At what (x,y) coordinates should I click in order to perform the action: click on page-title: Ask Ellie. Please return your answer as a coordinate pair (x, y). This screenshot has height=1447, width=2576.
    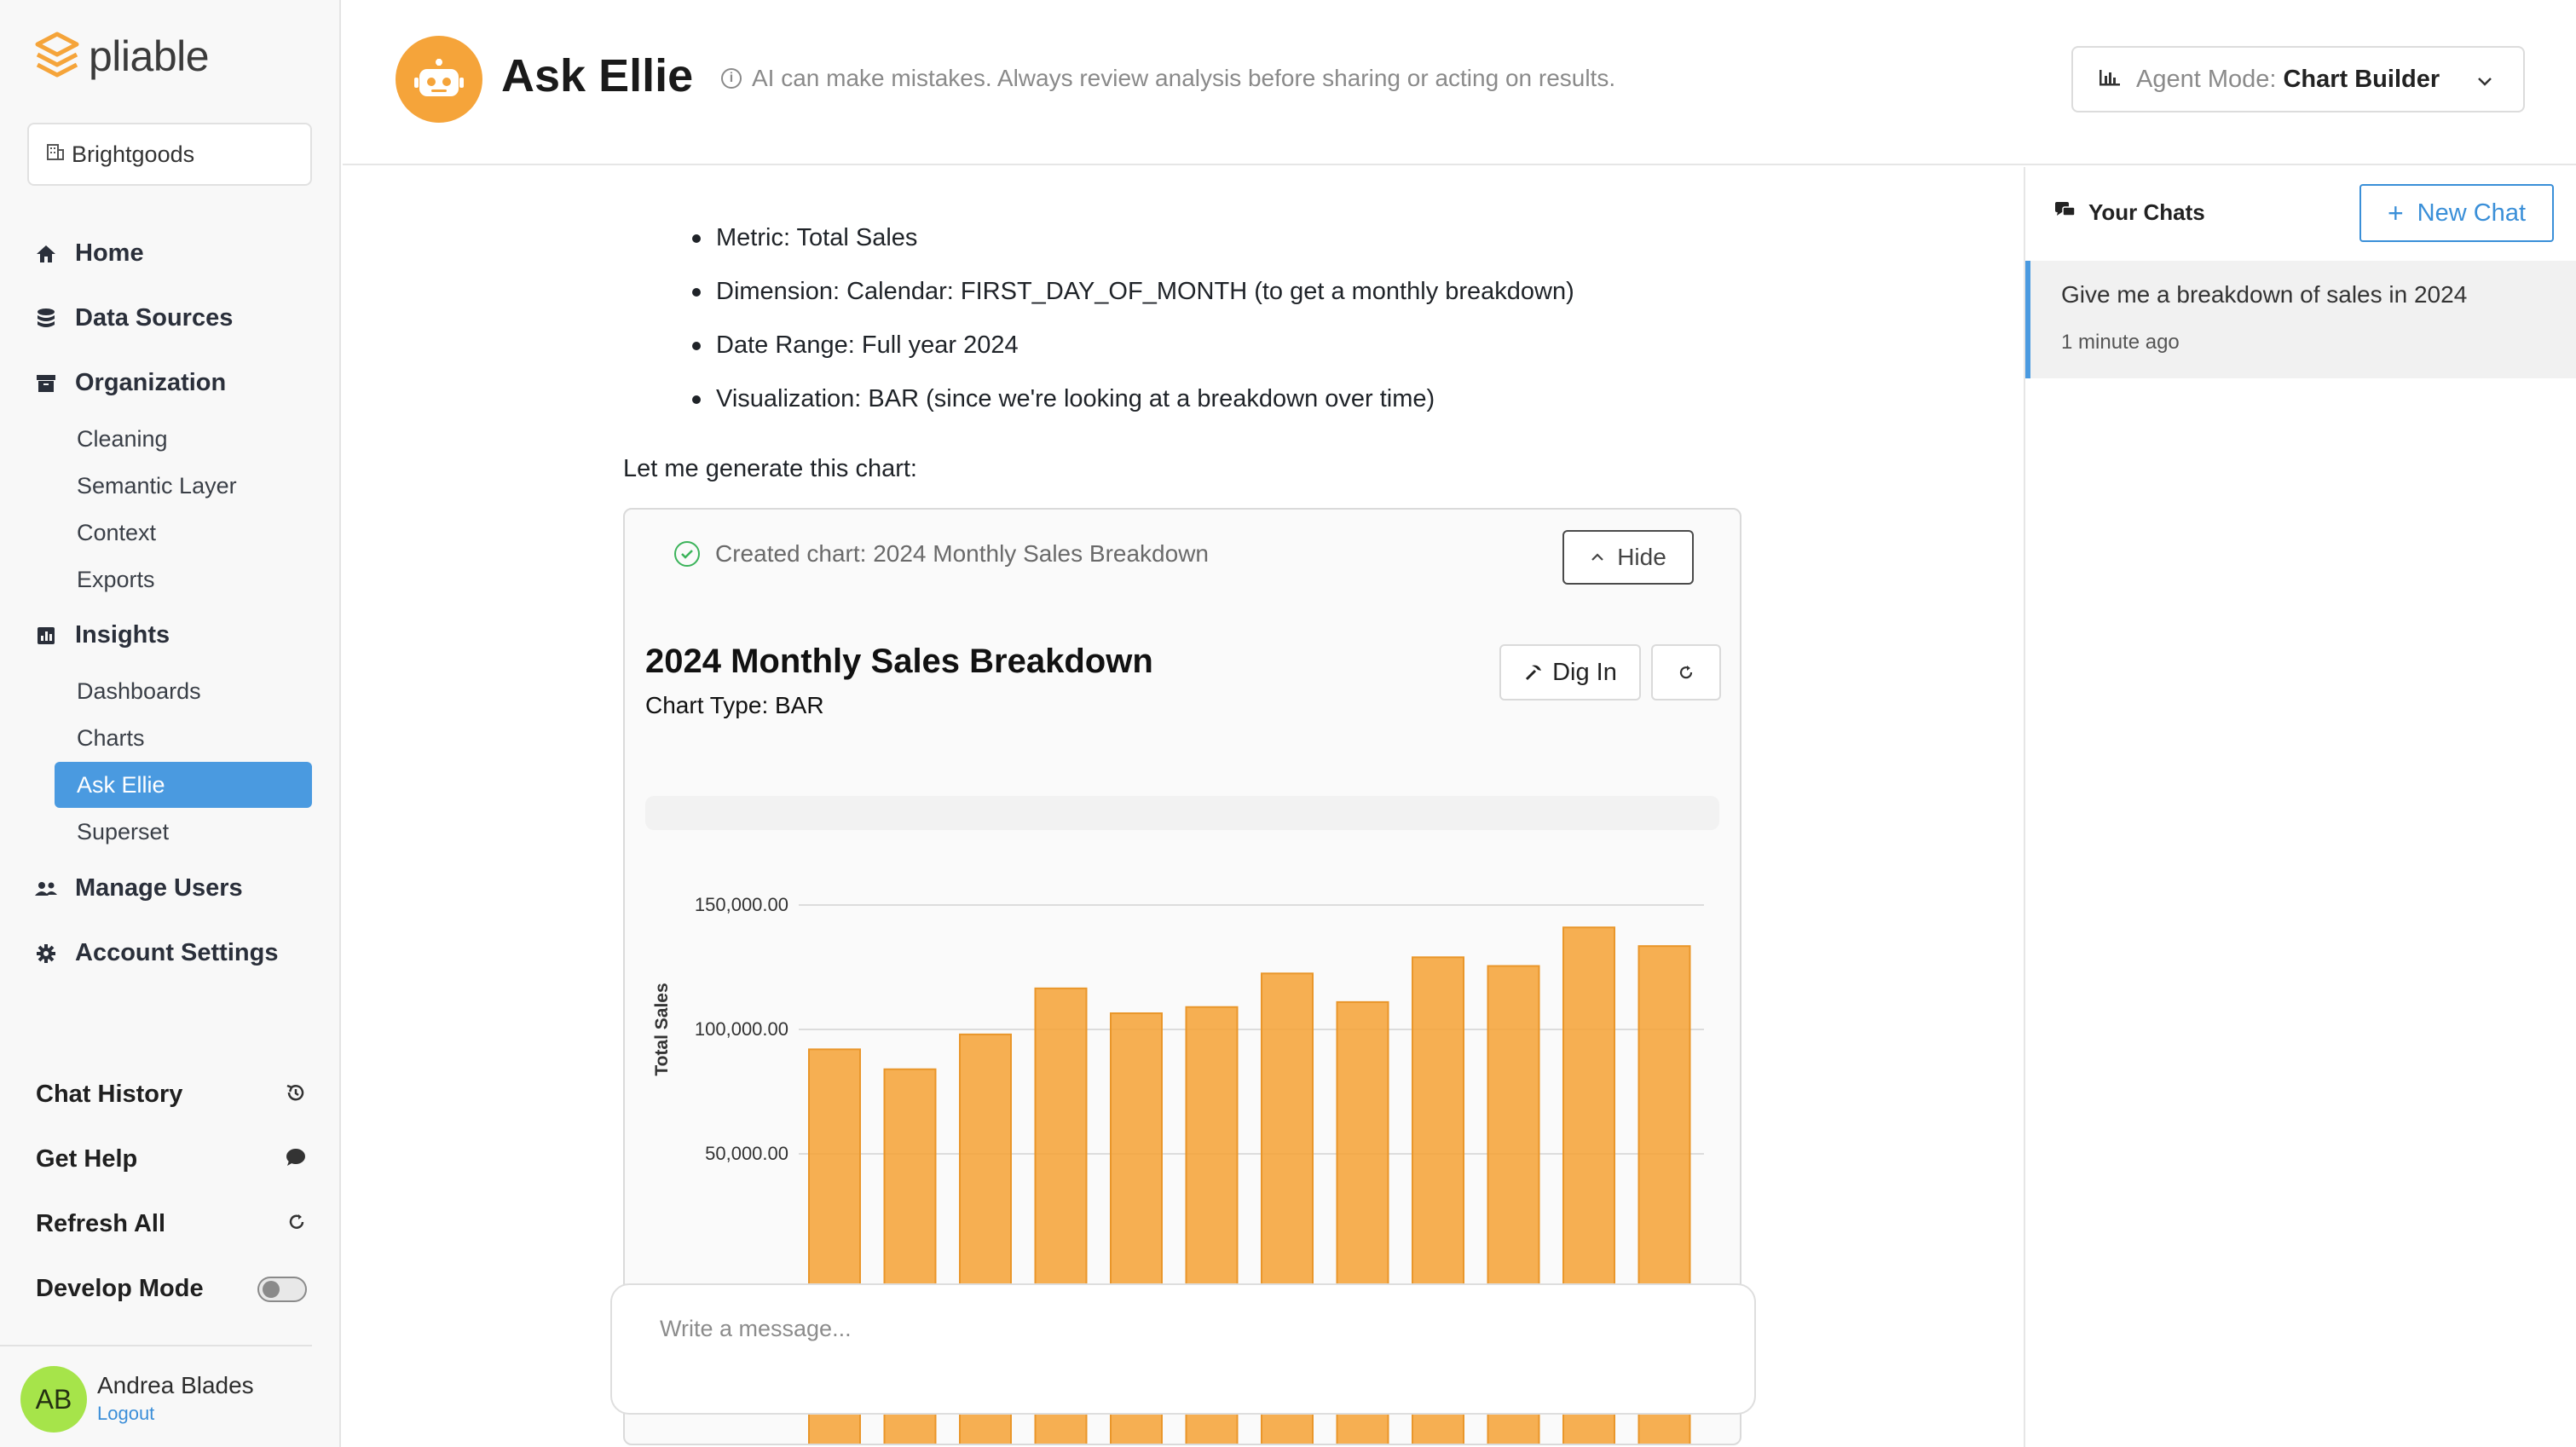
    Looking at the image, I should click on (597, 75).